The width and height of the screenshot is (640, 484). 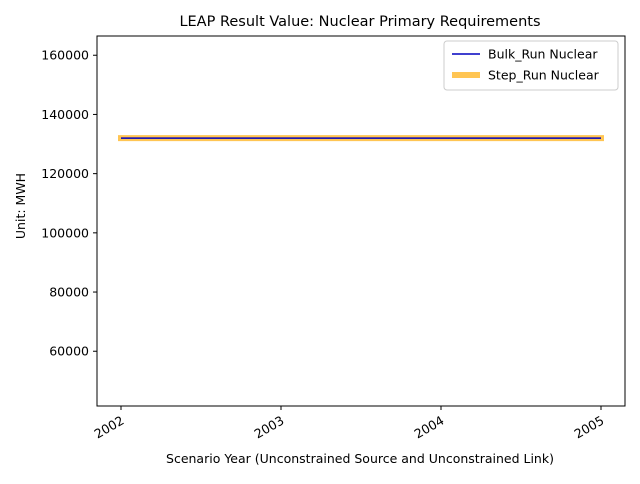 I want to click on legend-label: Step_Run Nuclear, so click(x=544, y=75).